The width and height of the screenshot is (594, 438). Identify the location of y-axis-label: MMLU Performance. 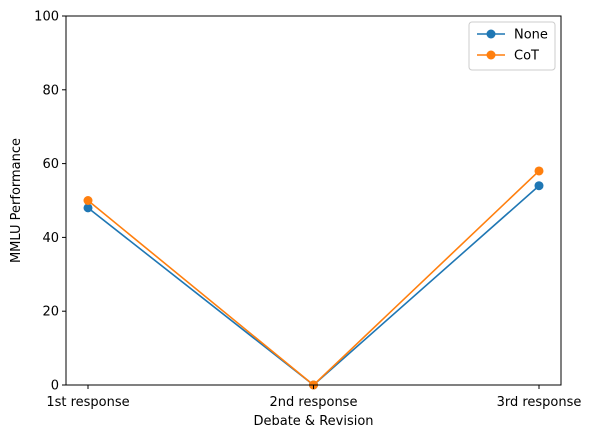
(16, 200).